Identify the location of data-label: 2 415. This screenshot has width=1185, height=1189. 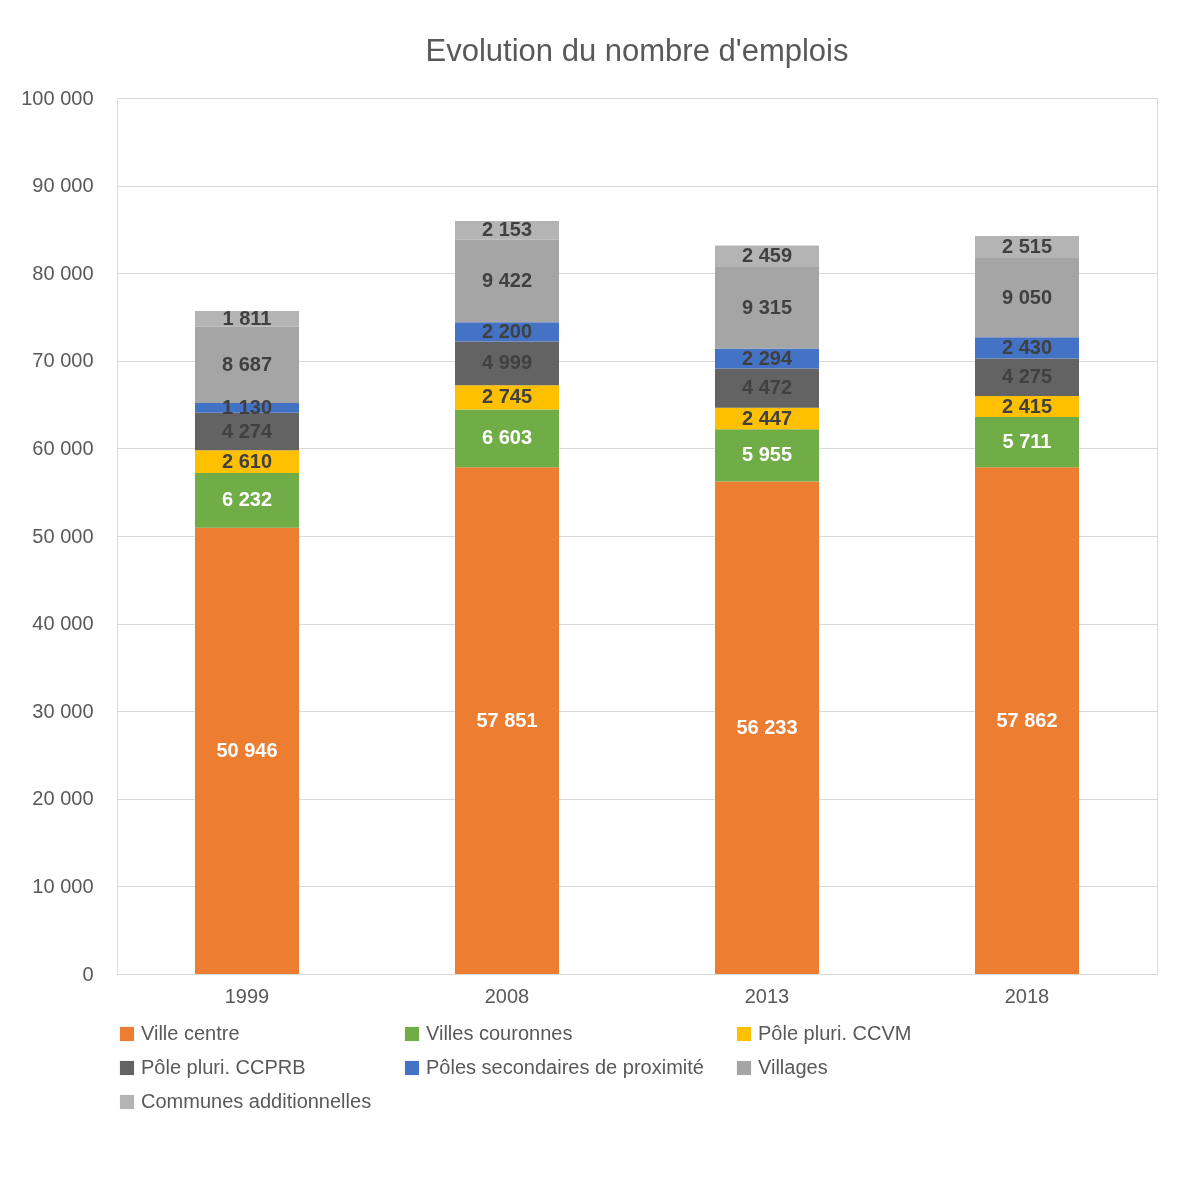
(1027, 405).